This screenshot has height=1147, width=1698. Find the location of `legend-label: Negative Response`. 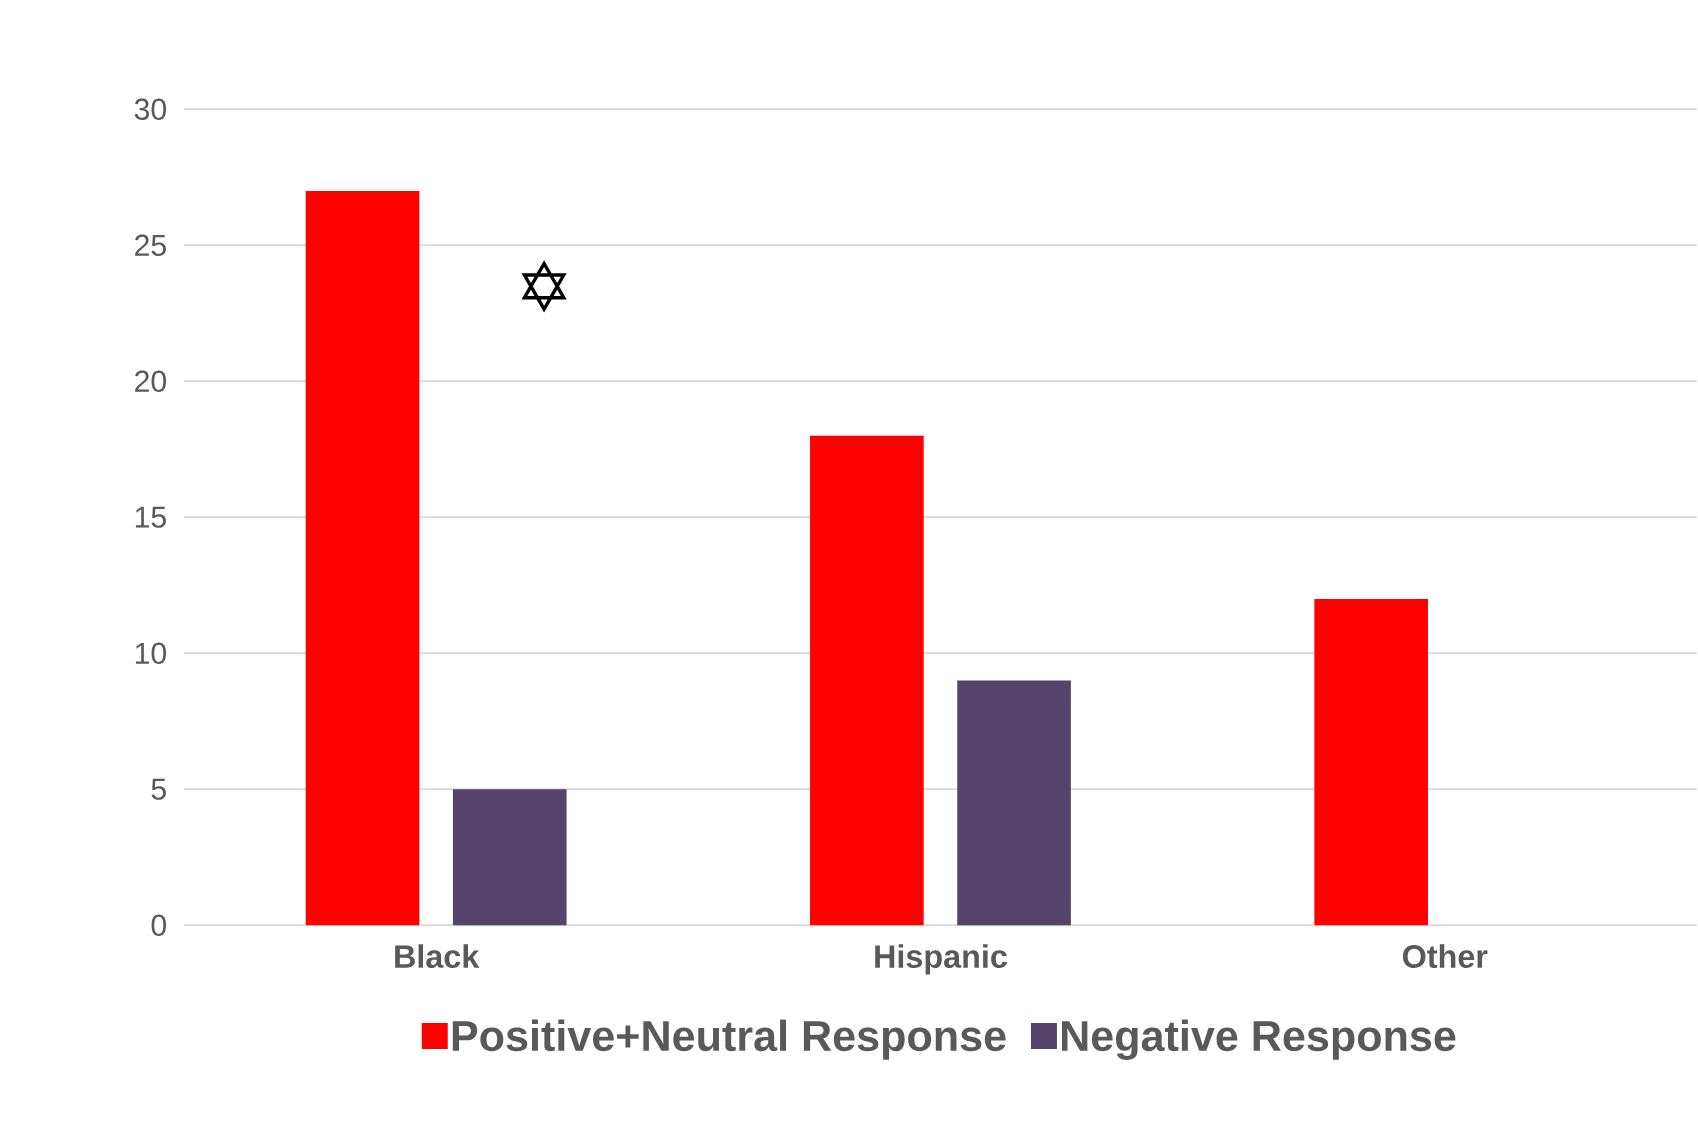

legend-label: Negative Response is located at coordinates (1258, 1039).